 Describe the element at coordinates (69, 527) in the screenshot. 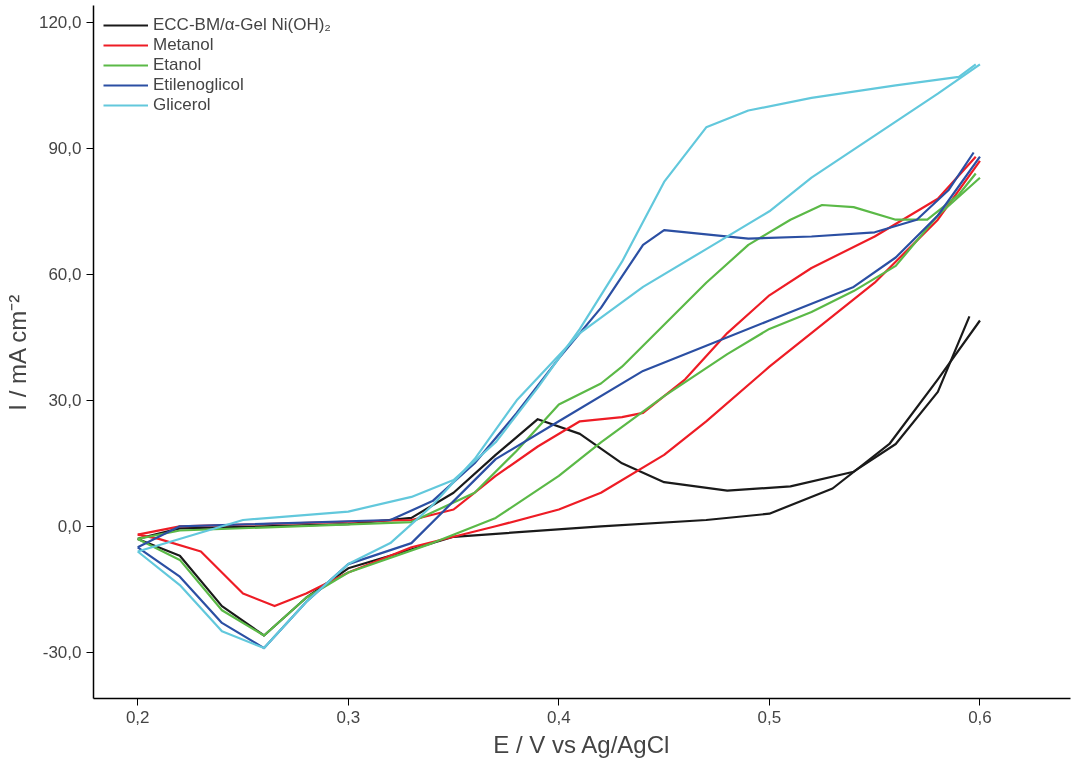

I see `y-tick-label: 0,0` at that location.